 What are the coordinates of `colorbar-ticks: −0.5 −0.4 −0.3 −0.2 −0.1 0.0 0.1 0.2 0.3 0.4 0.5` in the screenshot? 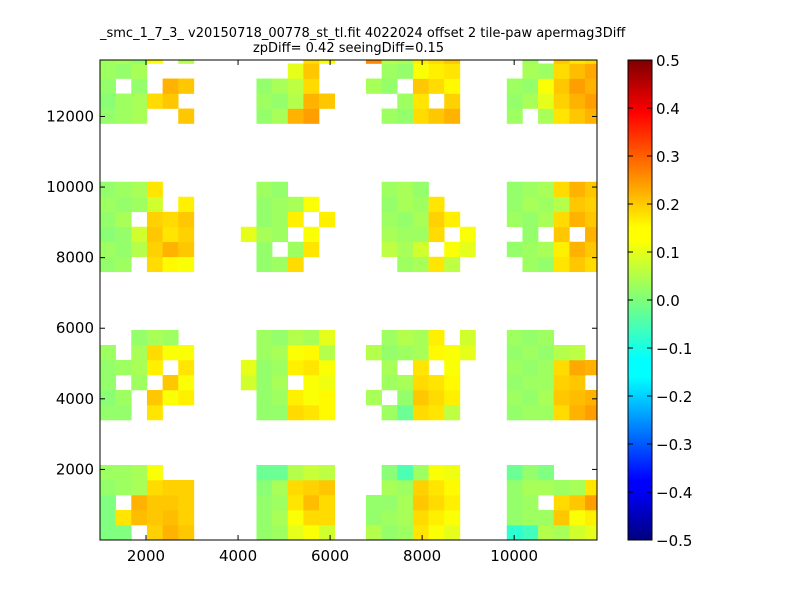 It's located at (660, 301).